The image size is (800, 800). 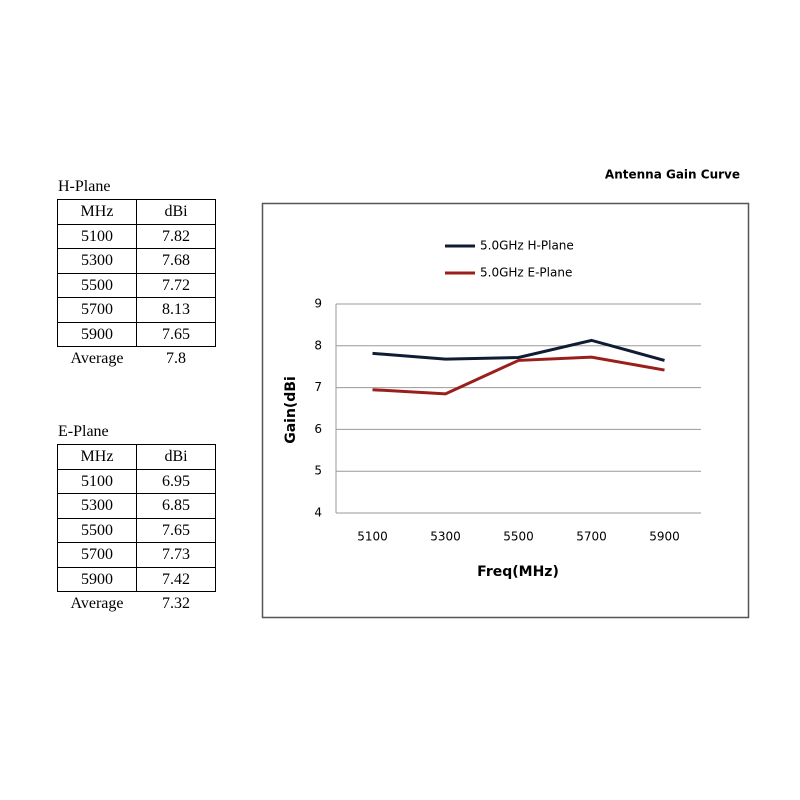 I want to click on legend-label: 5.0GHz H-Plane, so click(x=527, y=246).